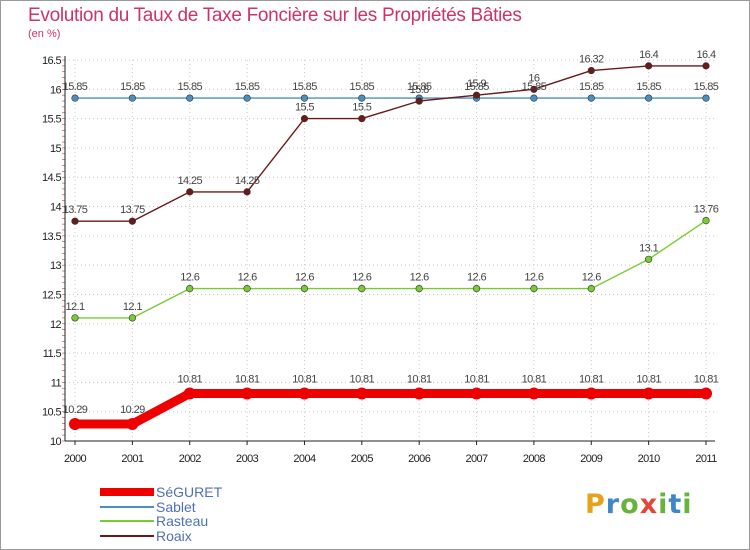 Image resolution: width=750 pixels, height=550 pixels. What do you see at coordinates (476, 84) in the screenshot?
I see `data-label-roaix: 15.9` at bounding box center [476, 84].